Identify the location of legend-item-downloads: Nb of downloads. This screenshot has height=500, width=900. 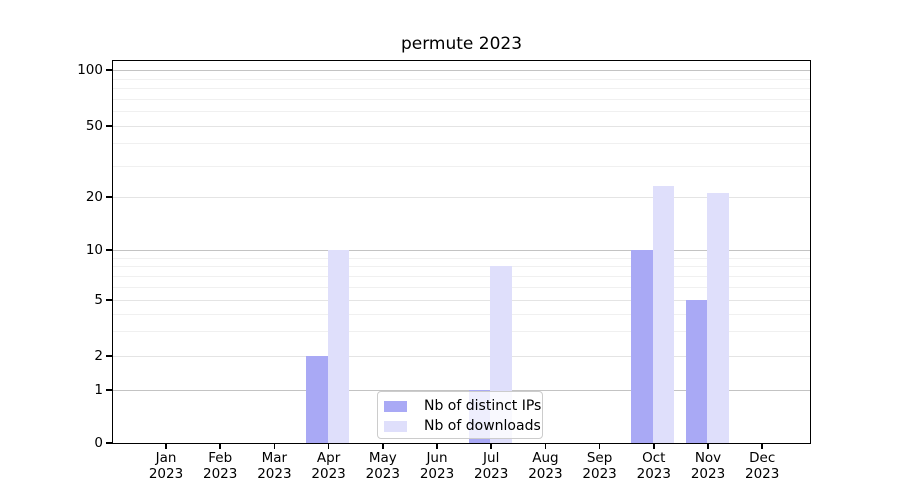
(463, 426).